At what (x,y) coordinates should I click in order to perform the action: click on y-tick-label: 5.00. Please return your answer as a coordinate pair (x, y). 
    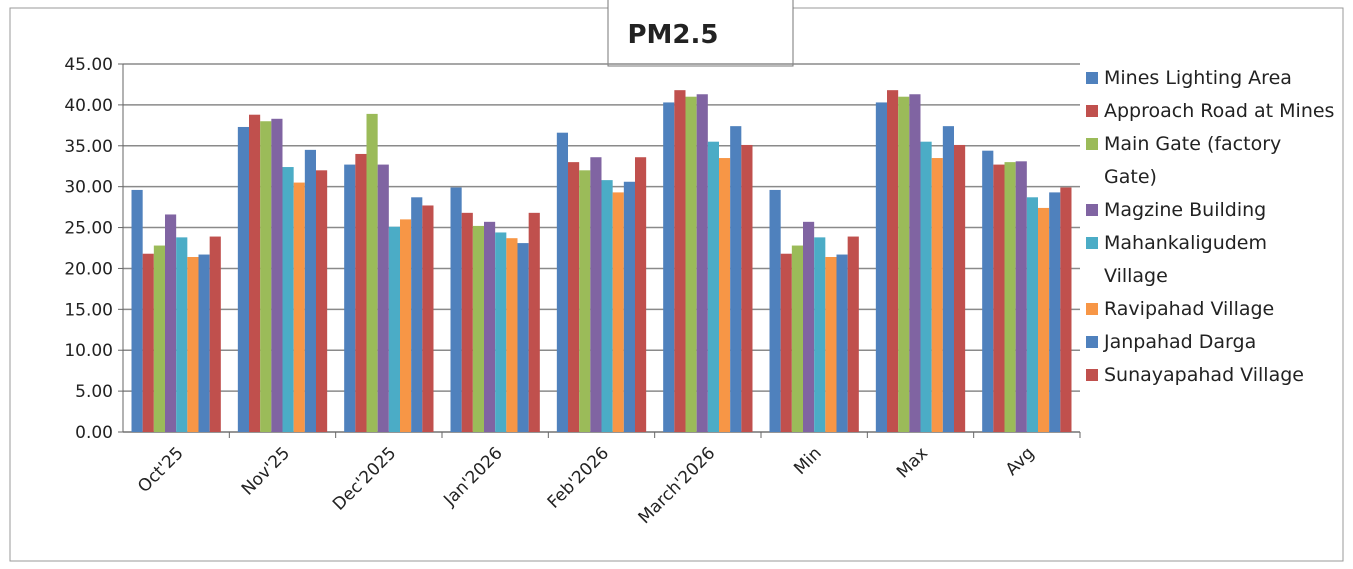
    Looking at the image, I should click on (94, 392).